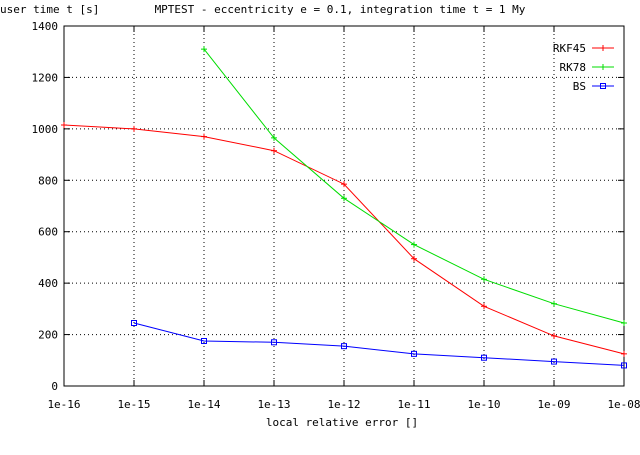  Describe the element at coordinates (63, 404) in the screenshot. I see `x-tick-label: 1e-16` at that location.